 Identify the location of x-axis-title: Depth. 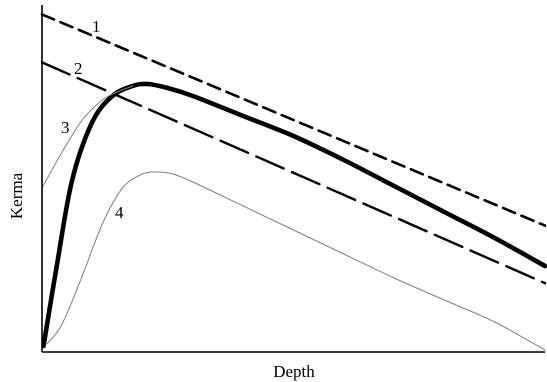
(294, 371).